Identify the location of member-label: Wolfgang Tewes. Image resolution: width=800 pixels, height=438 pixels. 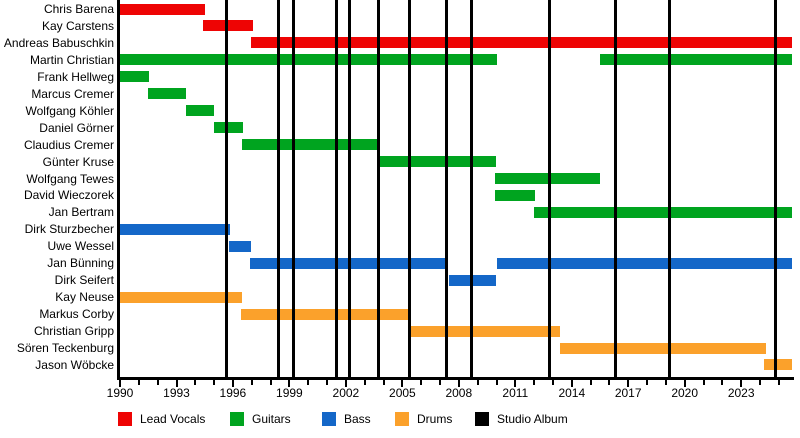
(70, 178).